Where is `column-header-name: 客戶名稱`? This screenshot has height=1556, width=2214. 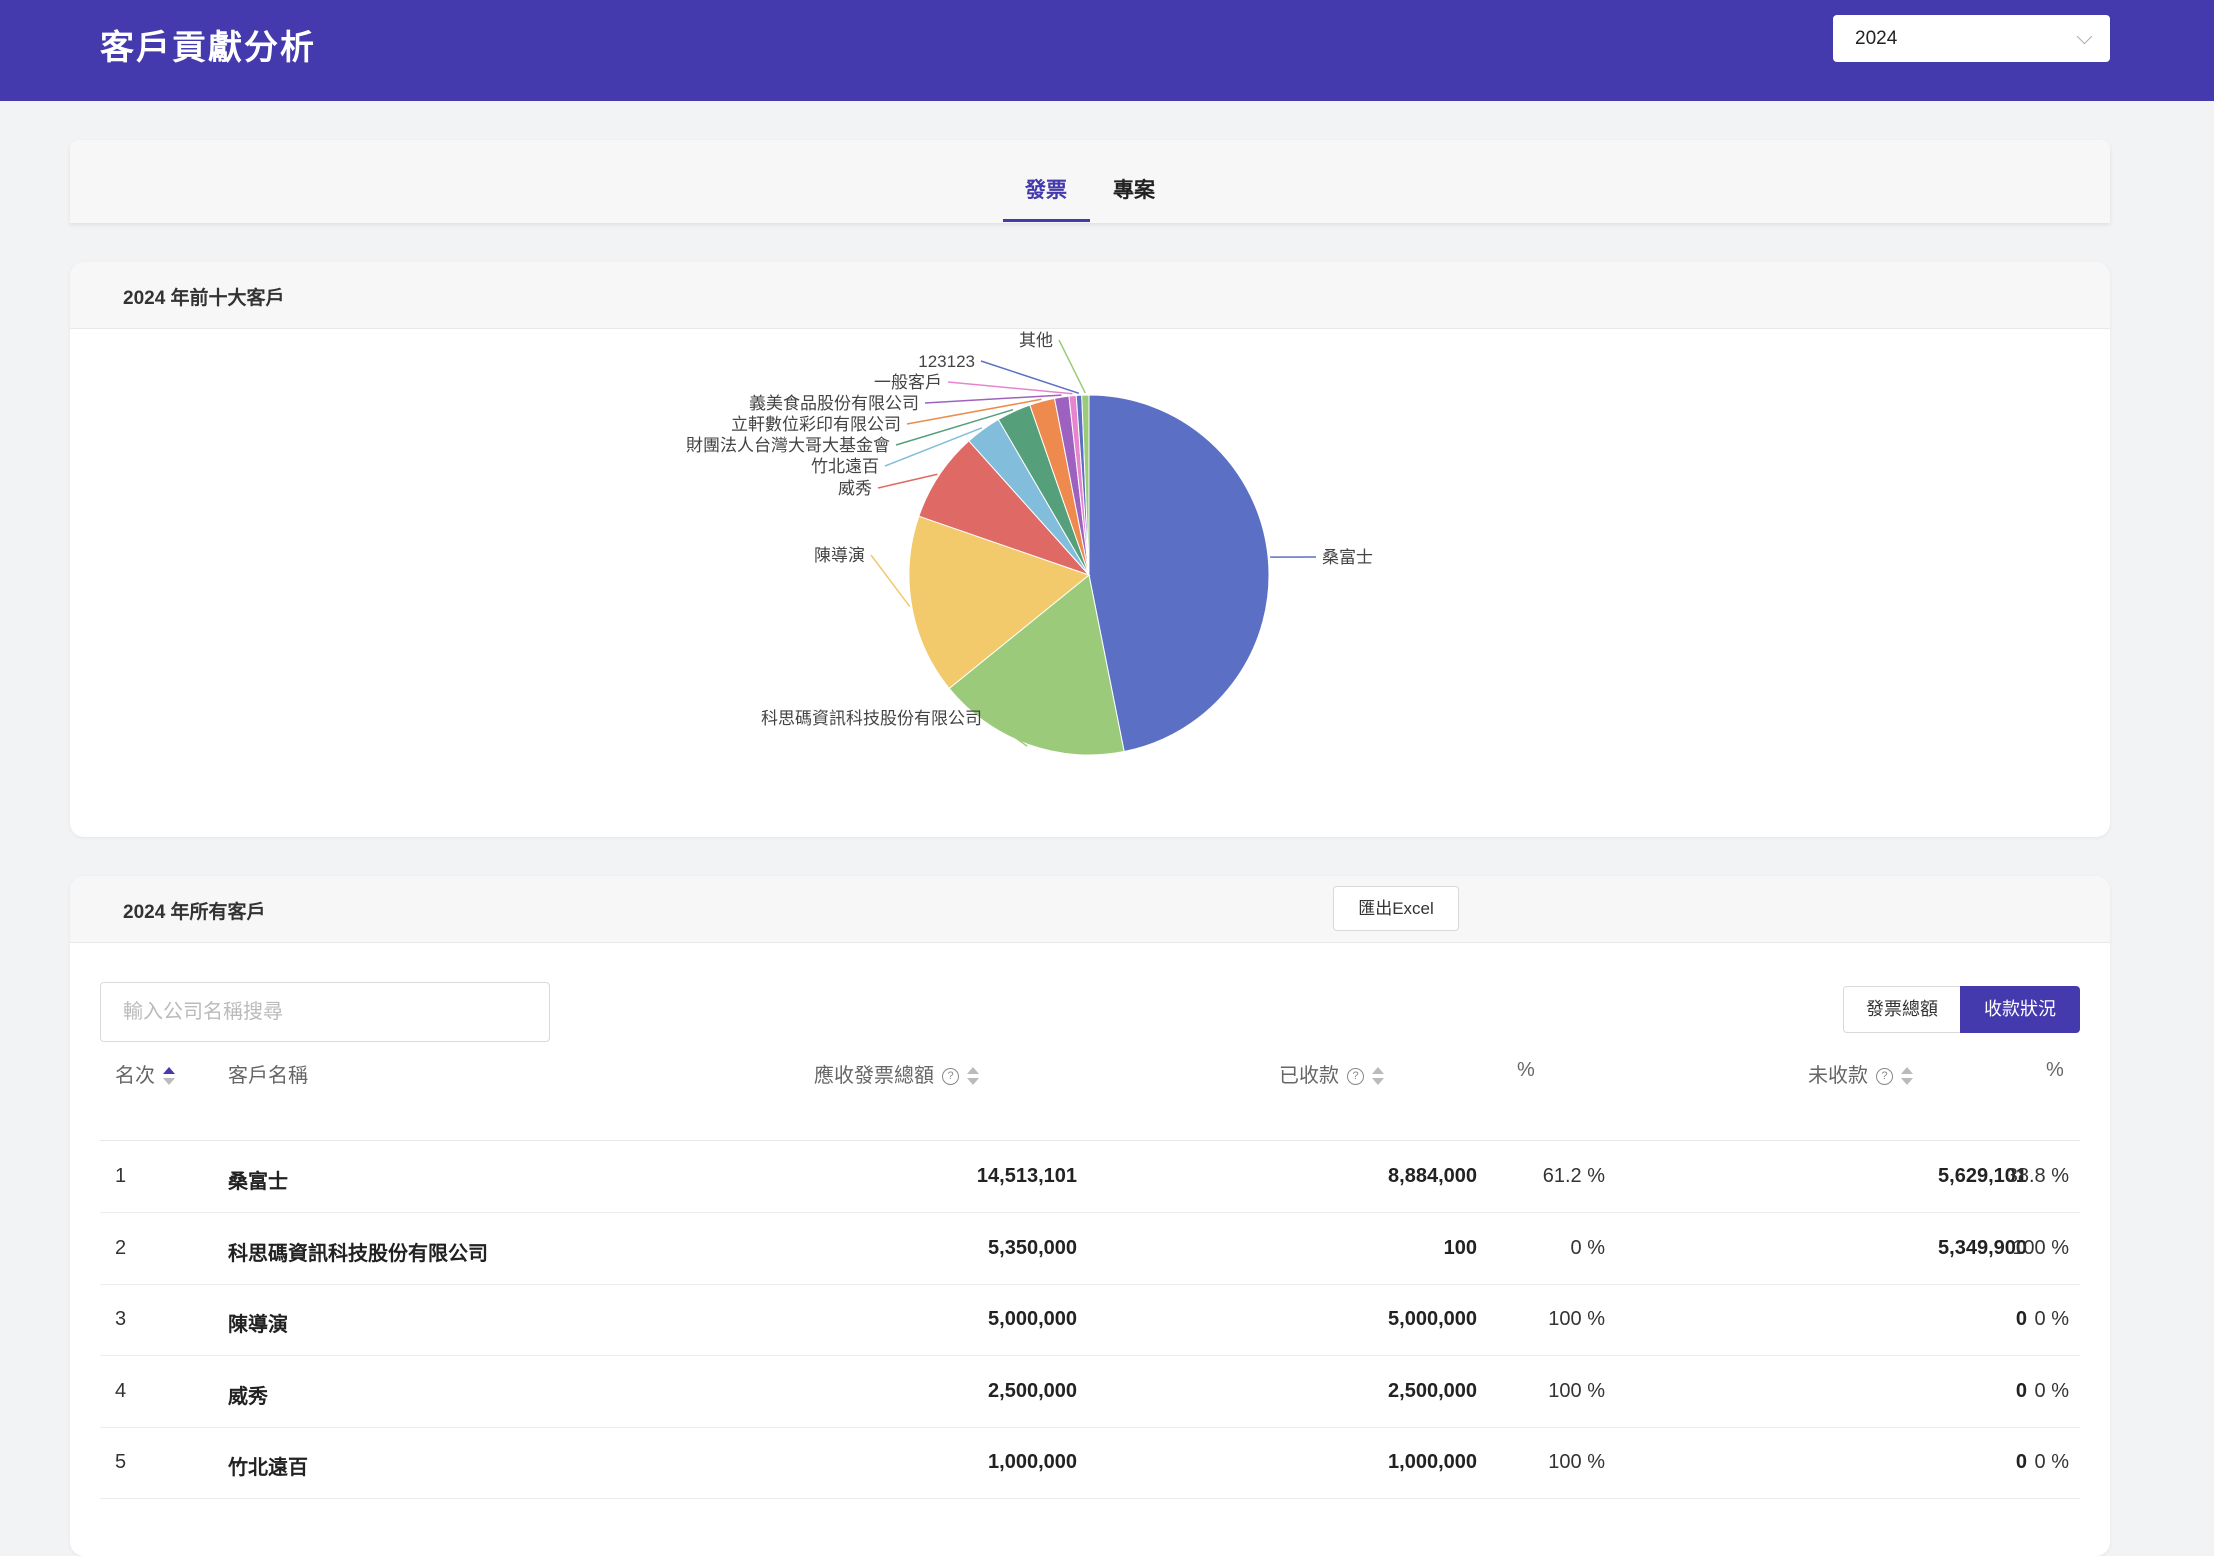
column-header-name: 客戶名稱 is located at coordinates (268, 1073).